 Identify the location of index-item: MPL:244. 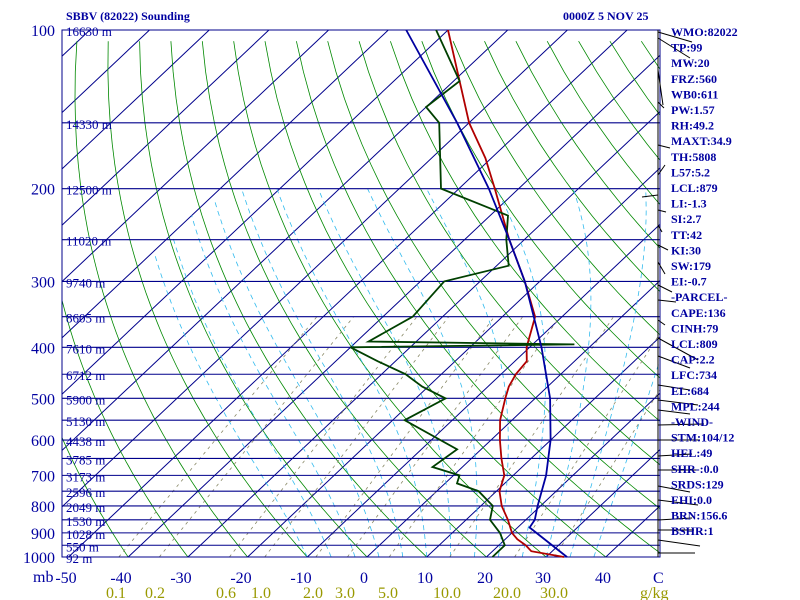
(695, 406).